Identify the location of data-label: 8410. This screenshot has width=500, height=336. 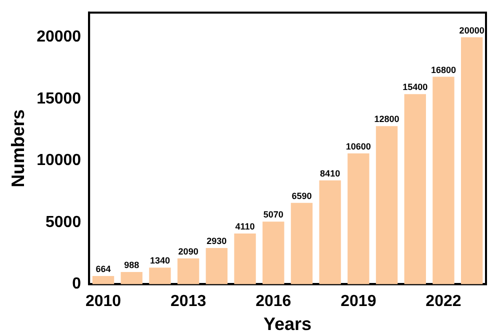
(330, 173).